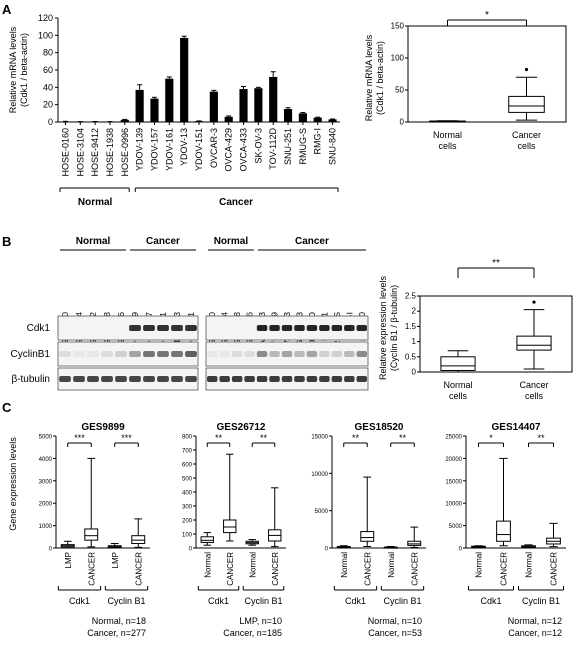  I want to click on sample-count-normal: Normal, n=18, so click(119, 621).